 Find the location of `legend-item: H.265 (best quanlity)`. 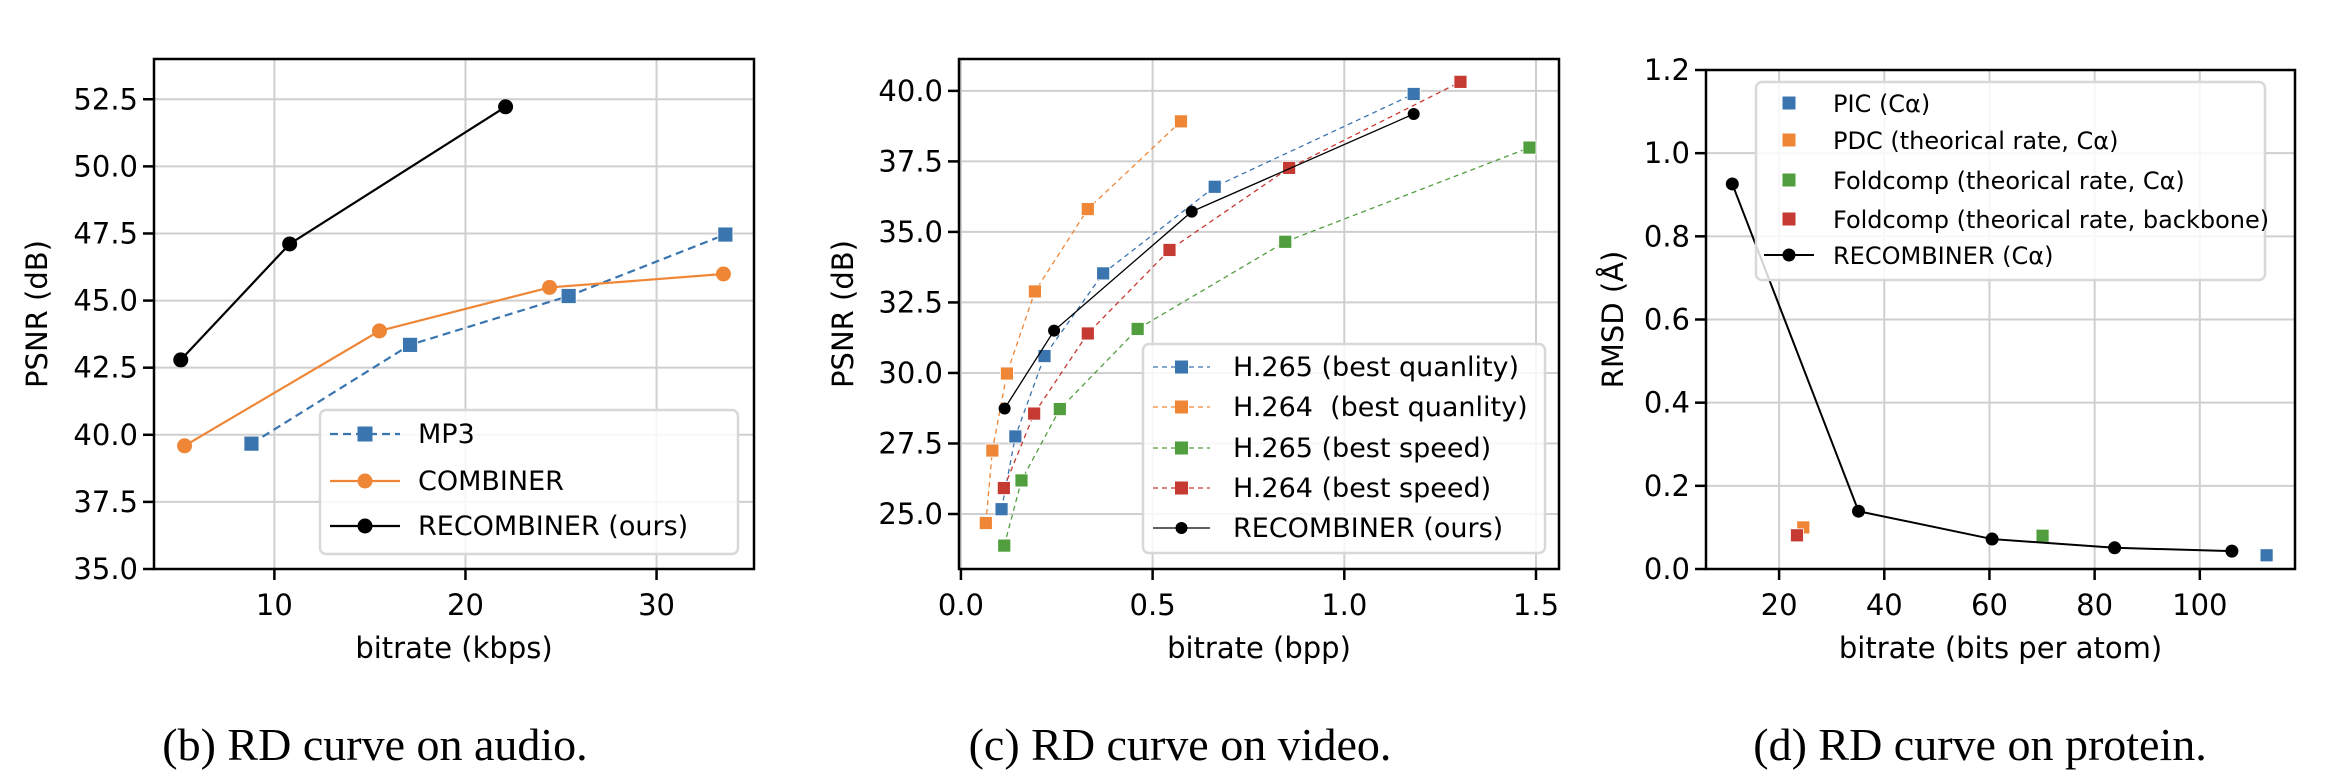

legend-item: H.265 (best quanlity) is located at coordinates (1336, 367).